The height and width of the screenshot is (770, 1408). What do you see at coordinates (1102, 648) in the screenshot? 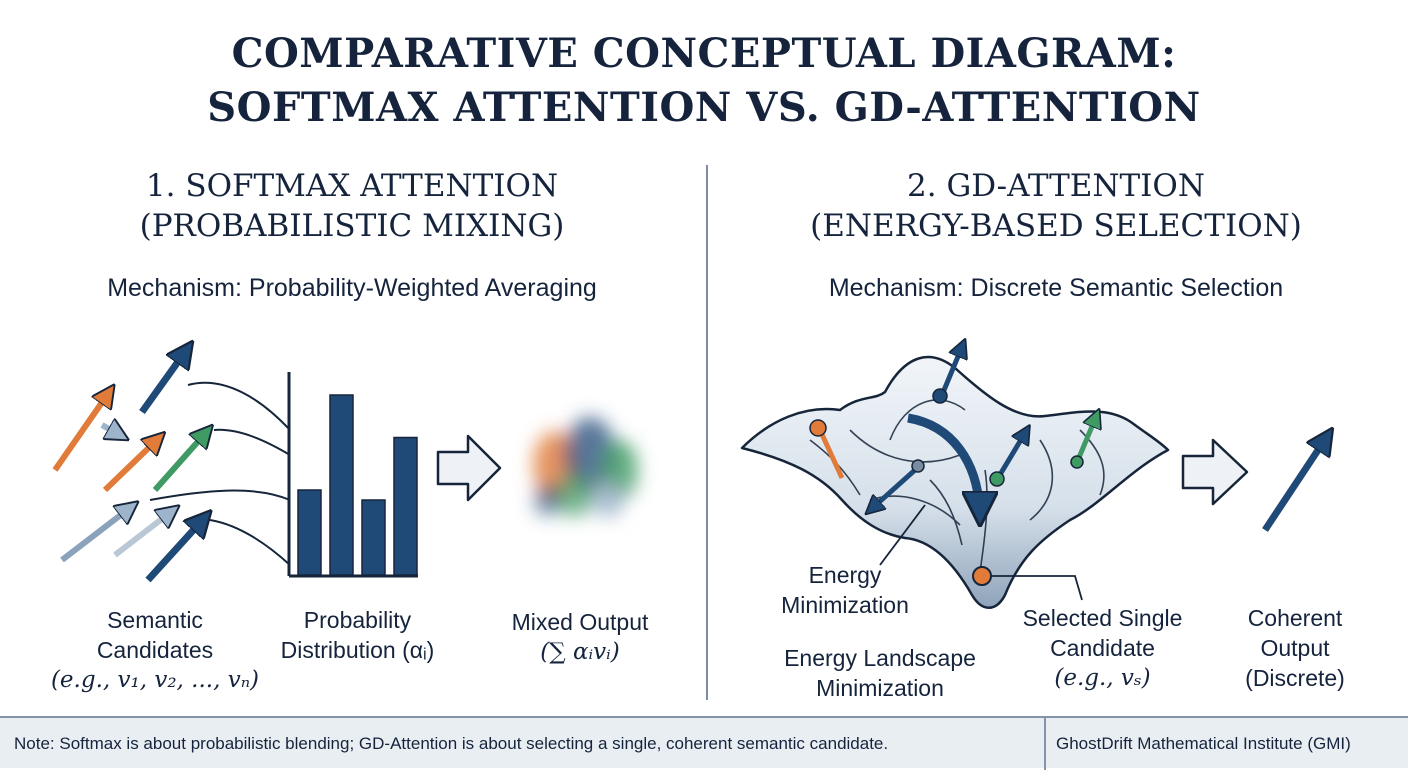
I see `selected-candidate-label: Selected Single Candidate (e.g., vₛ)` at bounding box center [1102, 648].